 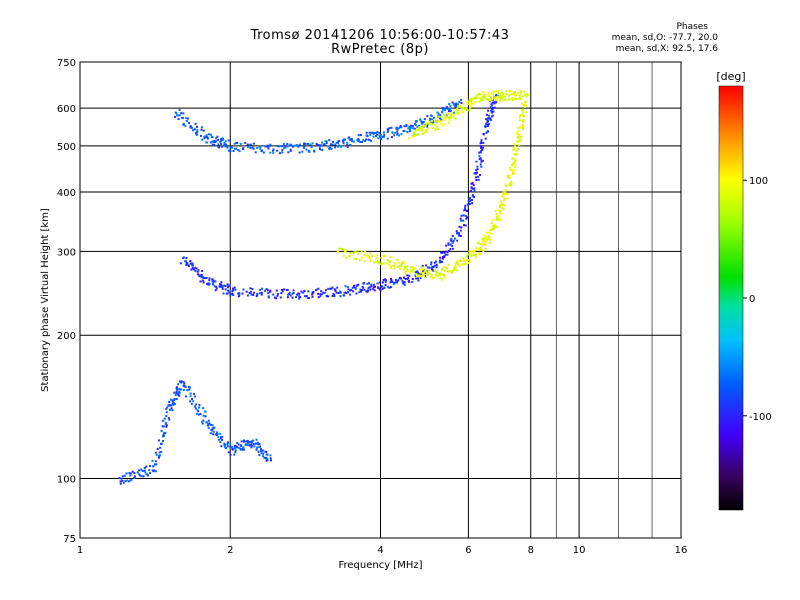 I want to click on x-tick-label: 2, so click(x=230, y=550).